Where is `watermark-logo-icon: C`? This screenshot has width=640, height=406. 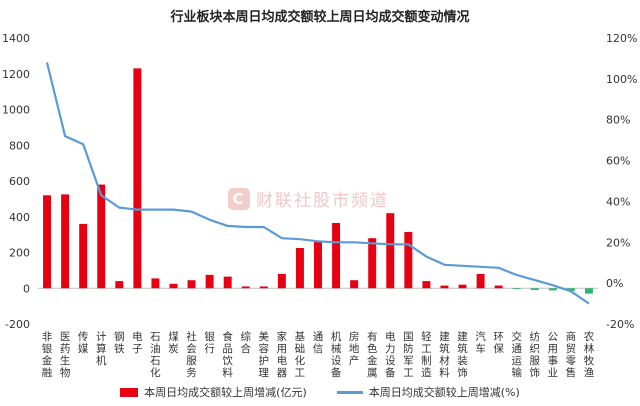 watermark-logo-icon: C is located at coordinates (239, 198).